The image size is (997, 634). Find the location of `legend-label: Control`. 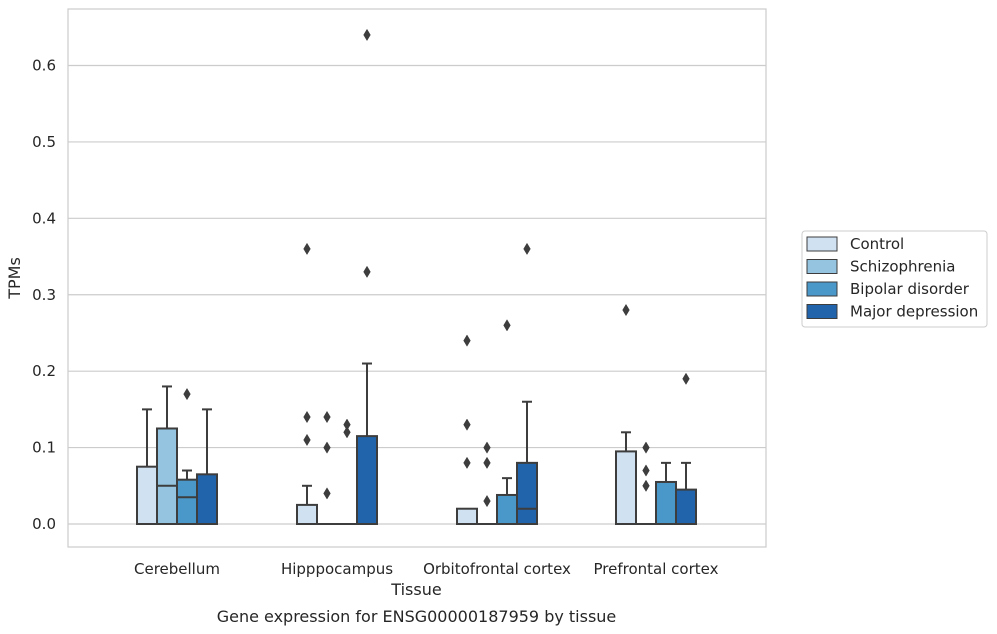

legend-label: Control is located at coordinates (877, 244).